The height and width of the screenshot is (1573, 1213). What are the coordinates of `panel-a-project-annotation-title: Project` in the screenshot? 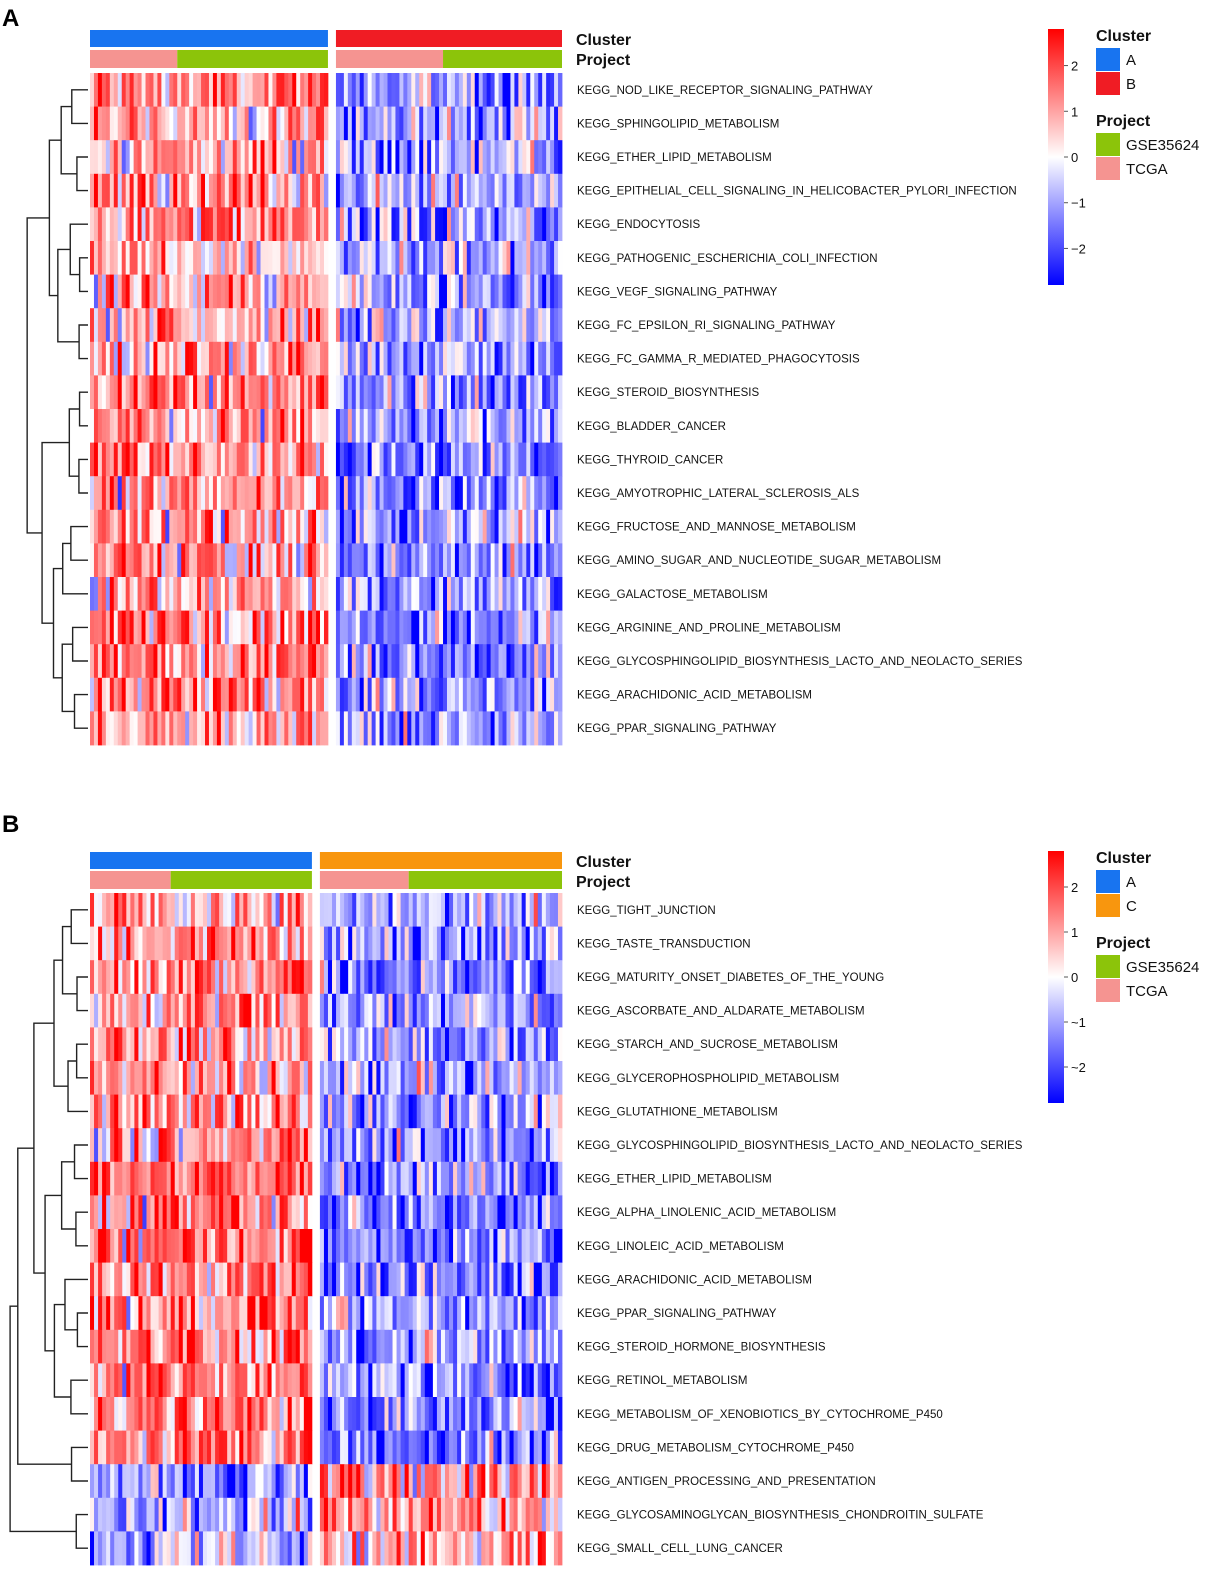 It's located at (603, 60).